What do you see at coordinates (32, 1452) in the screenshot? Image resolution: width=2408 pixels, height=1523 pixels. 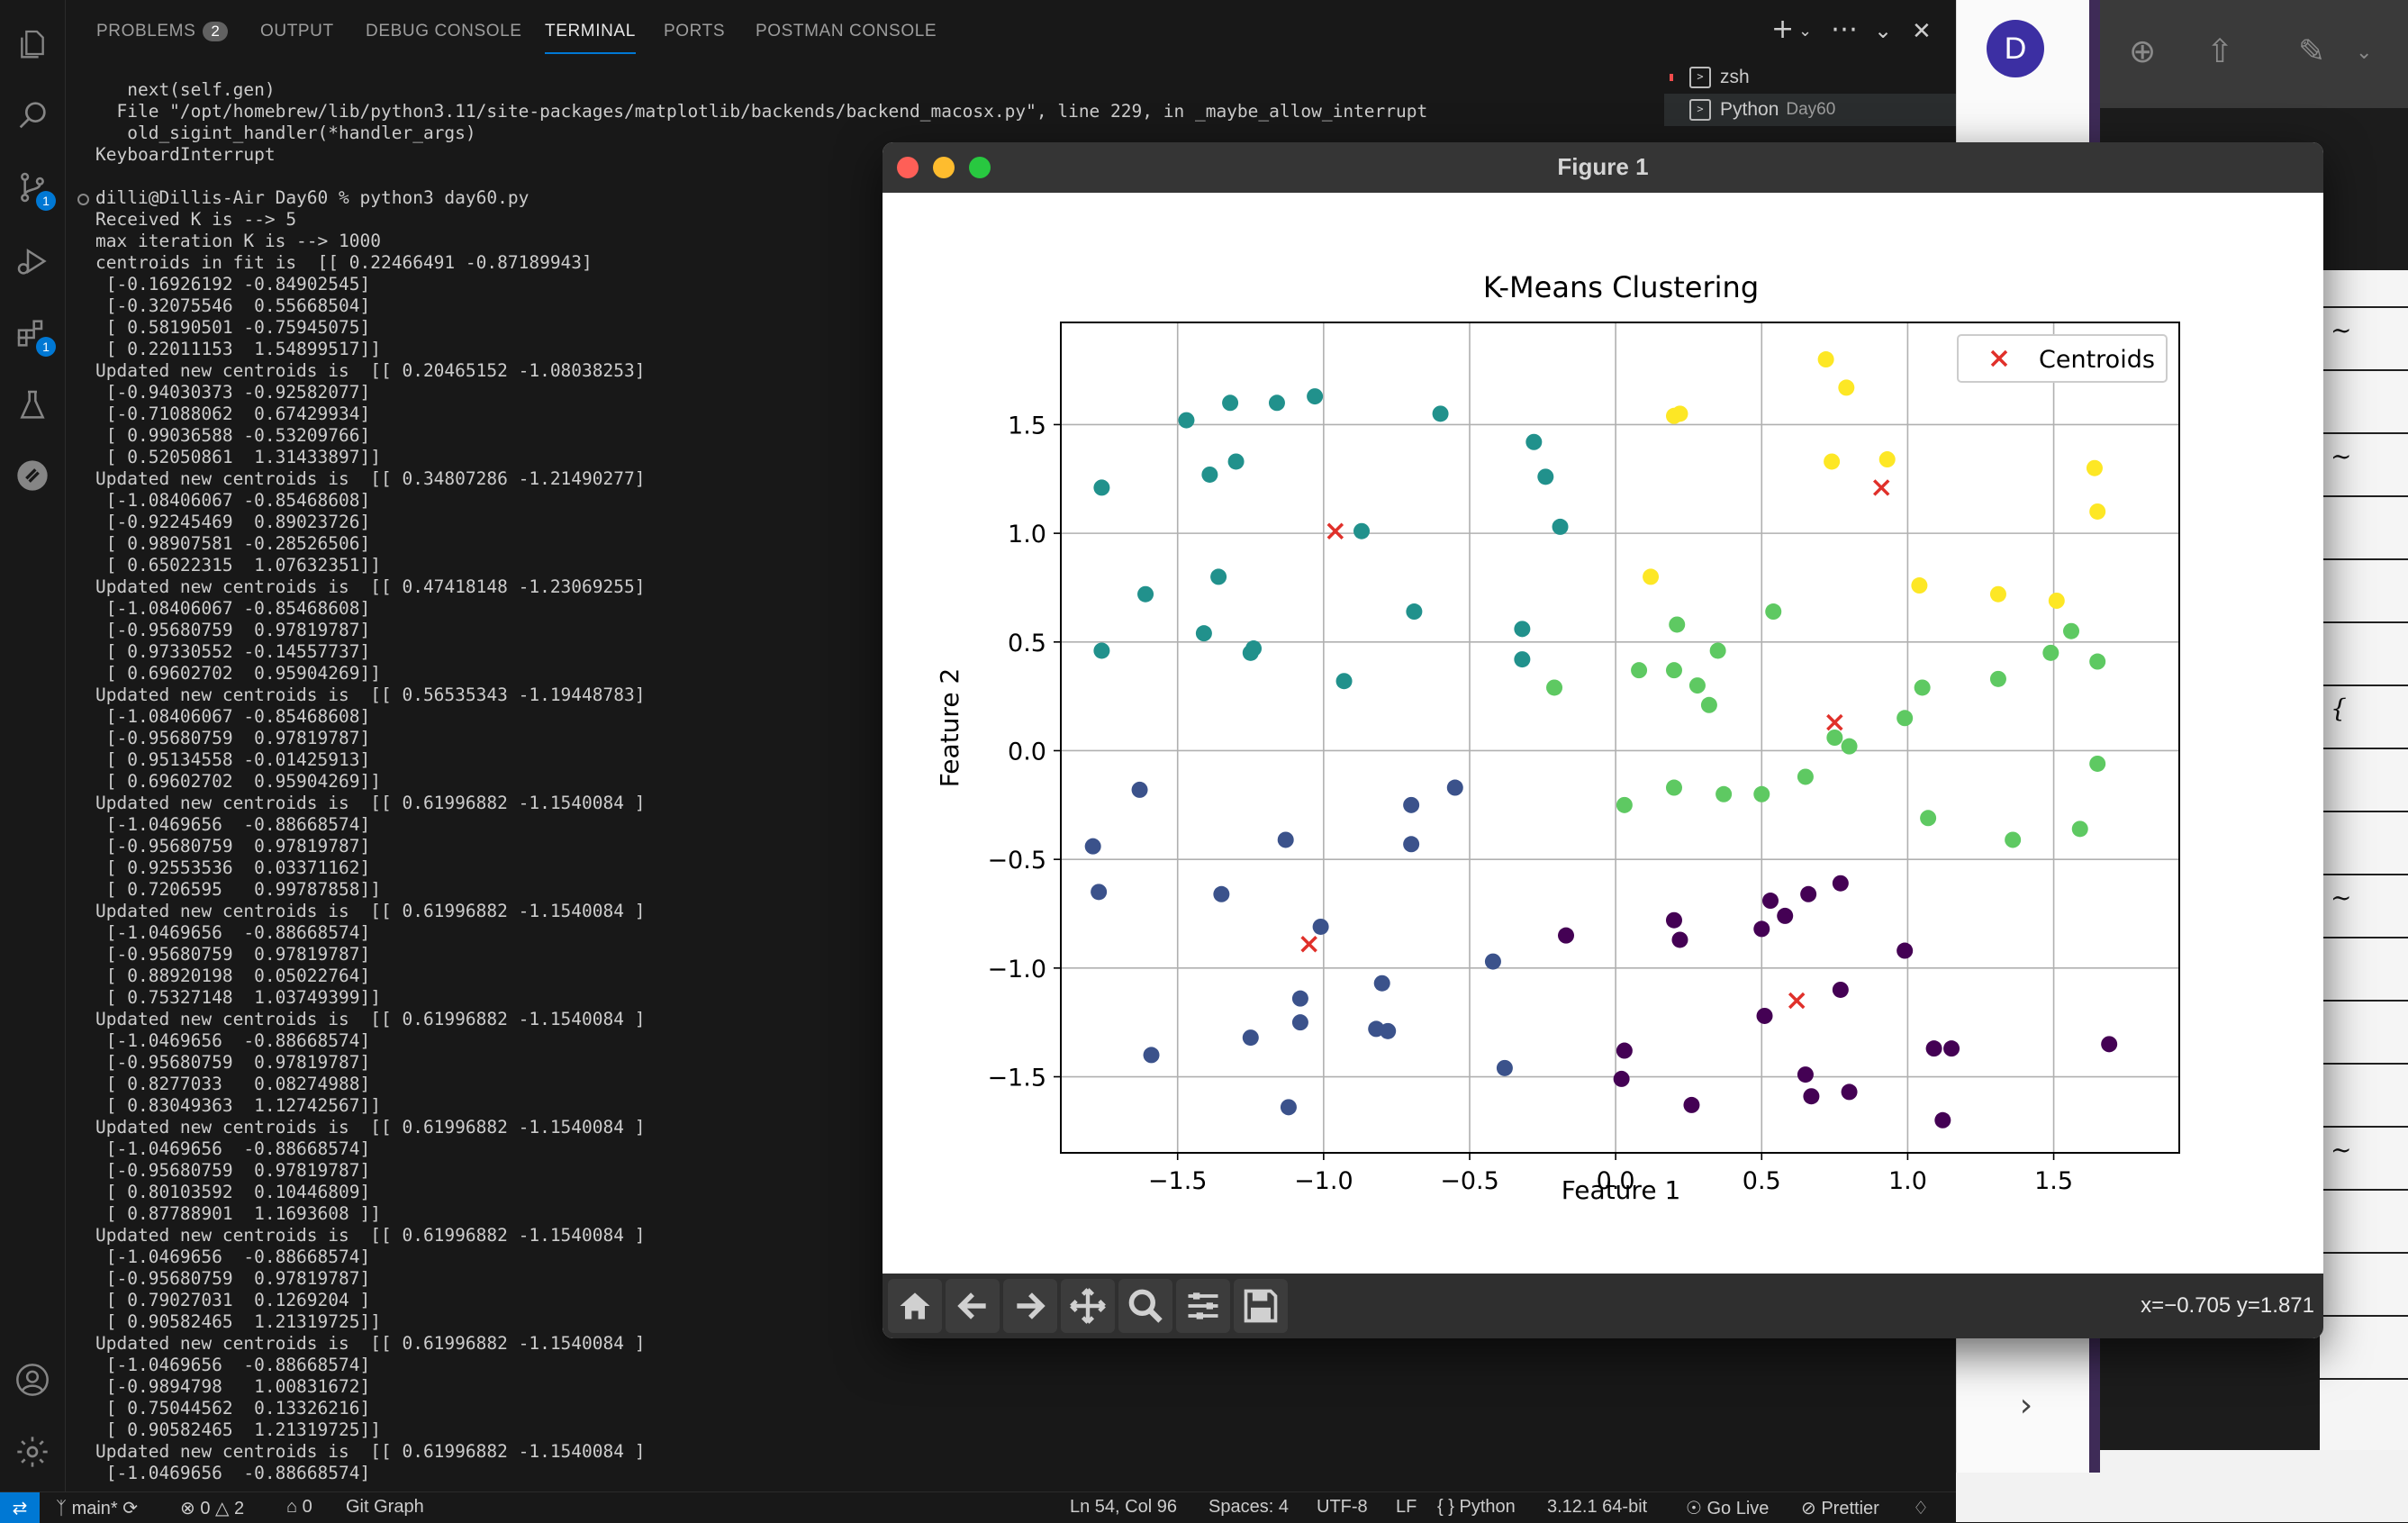 I see `settings-gear-icon` at bounding box center [32, 1452].